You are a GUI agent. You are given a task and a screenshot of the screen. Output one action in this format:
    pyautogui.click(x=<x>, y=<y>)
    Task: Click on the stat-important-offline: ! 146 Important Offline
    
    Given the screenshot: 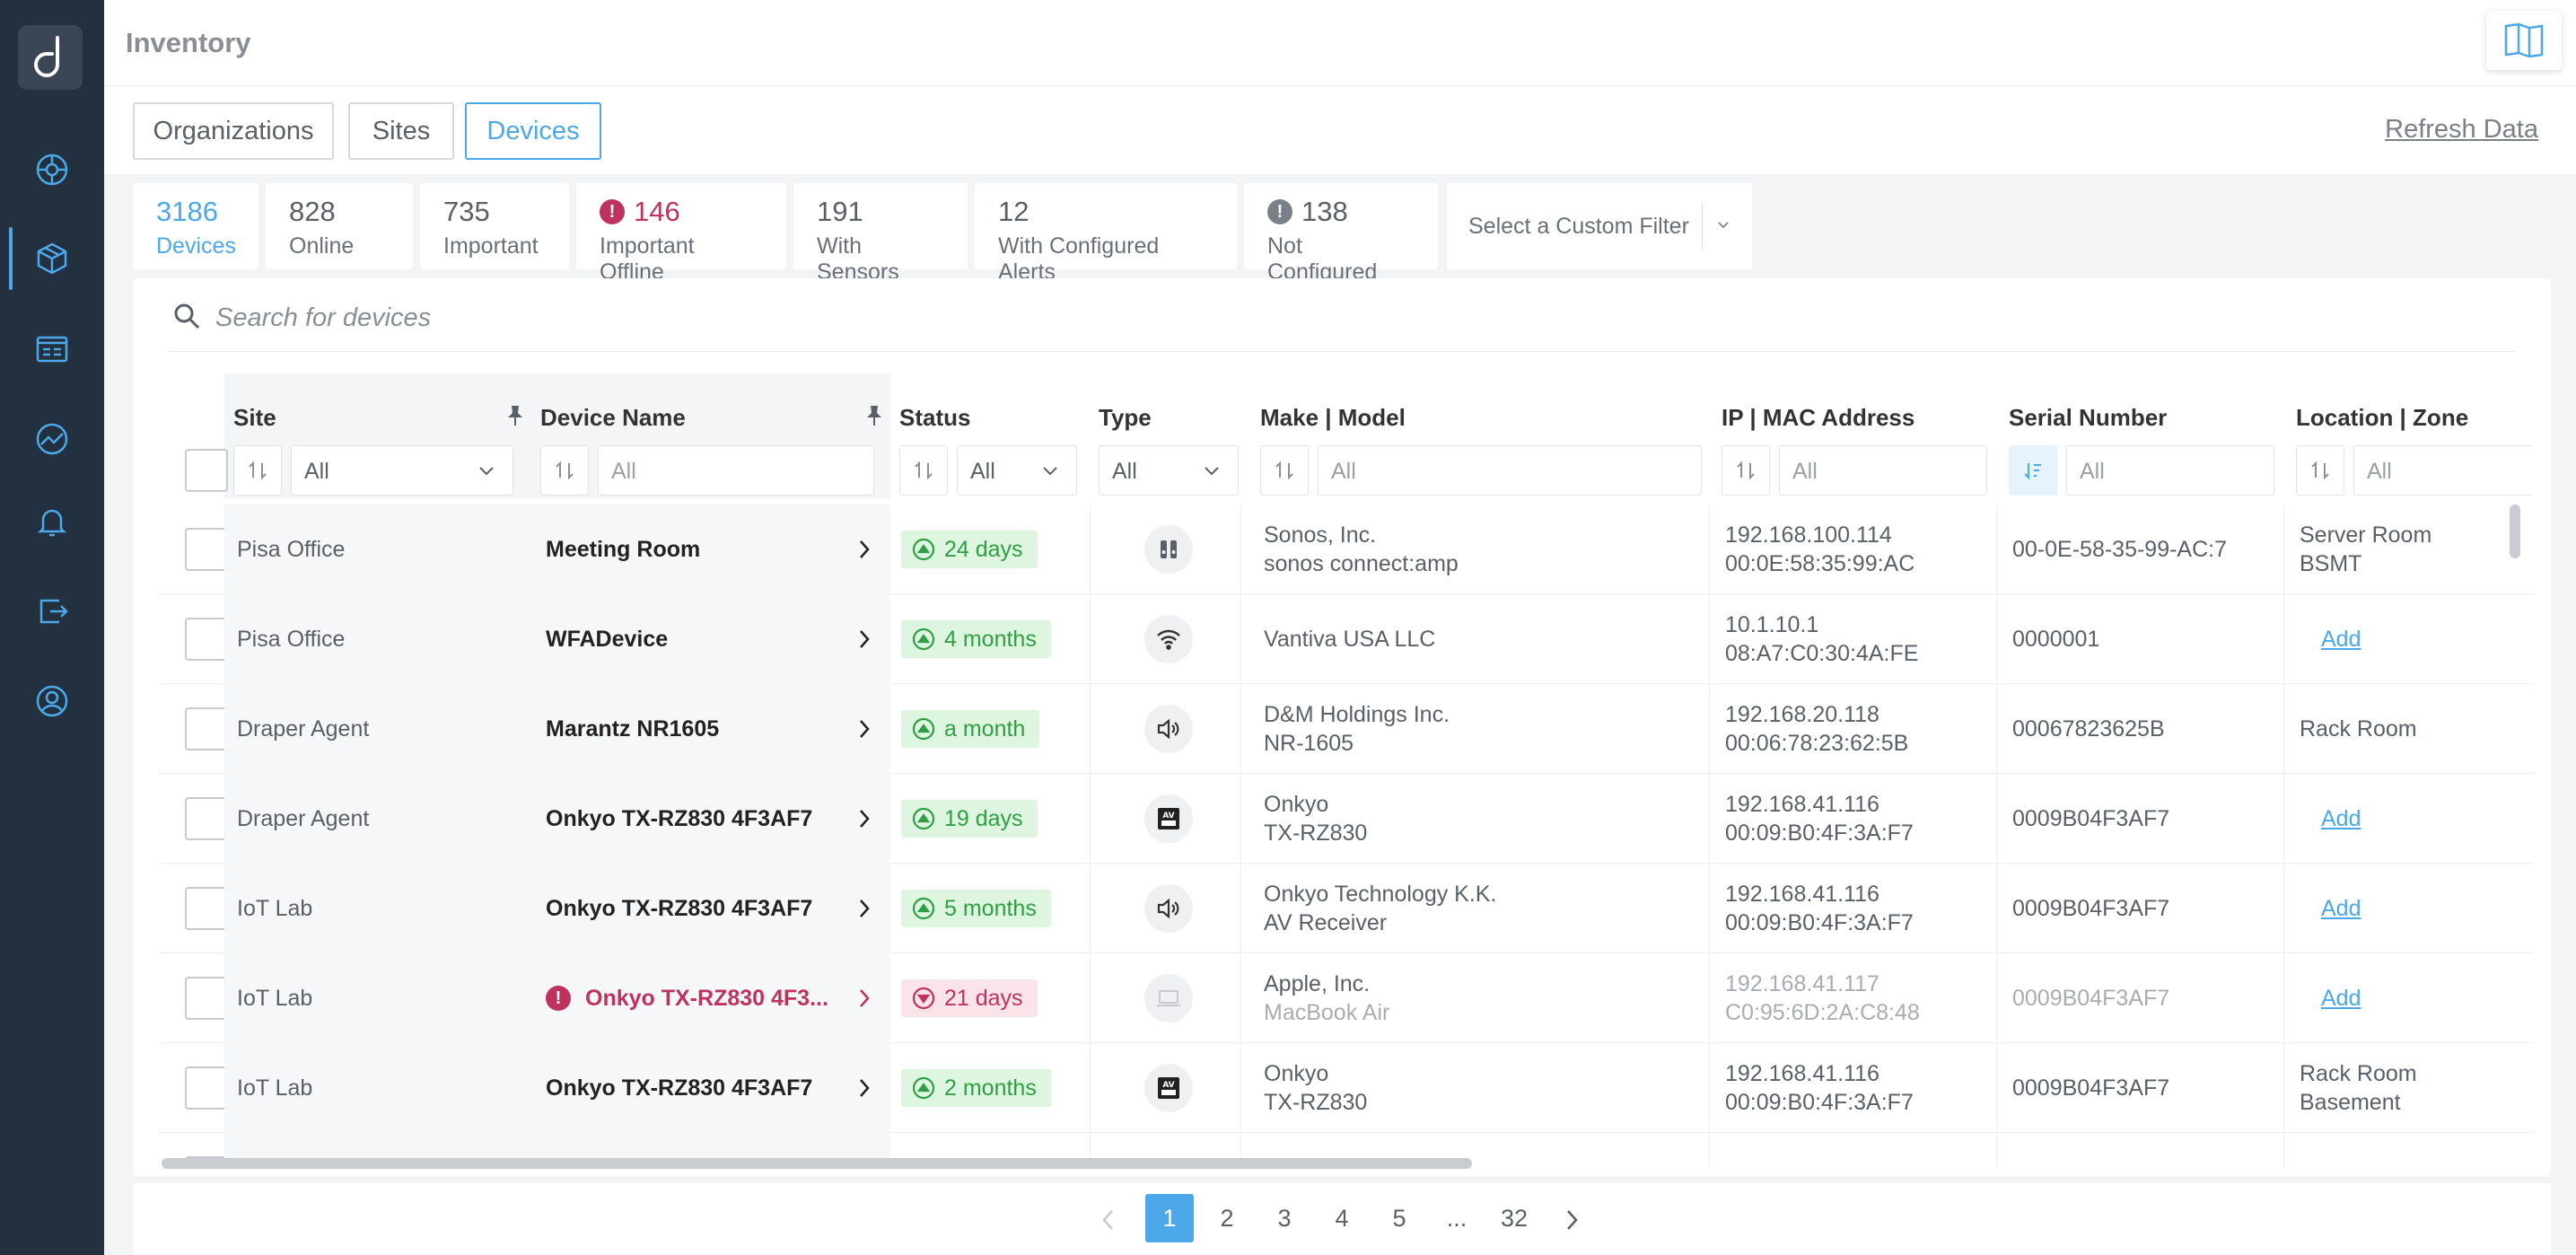 What is the action you would take?
    pyautogui.click(x=681, y=234)
    